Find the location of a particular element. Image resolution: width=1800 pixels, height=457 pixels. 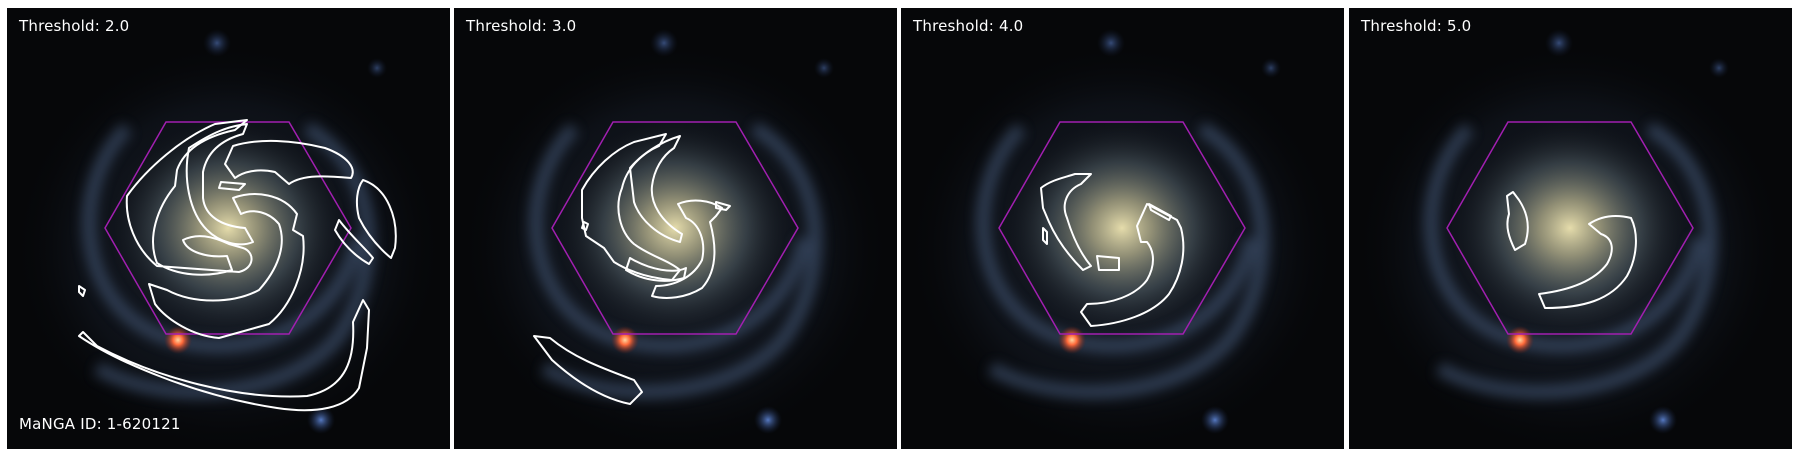

threshold-label: Threshold: 5.0 is located at coordinates (1416, 26).